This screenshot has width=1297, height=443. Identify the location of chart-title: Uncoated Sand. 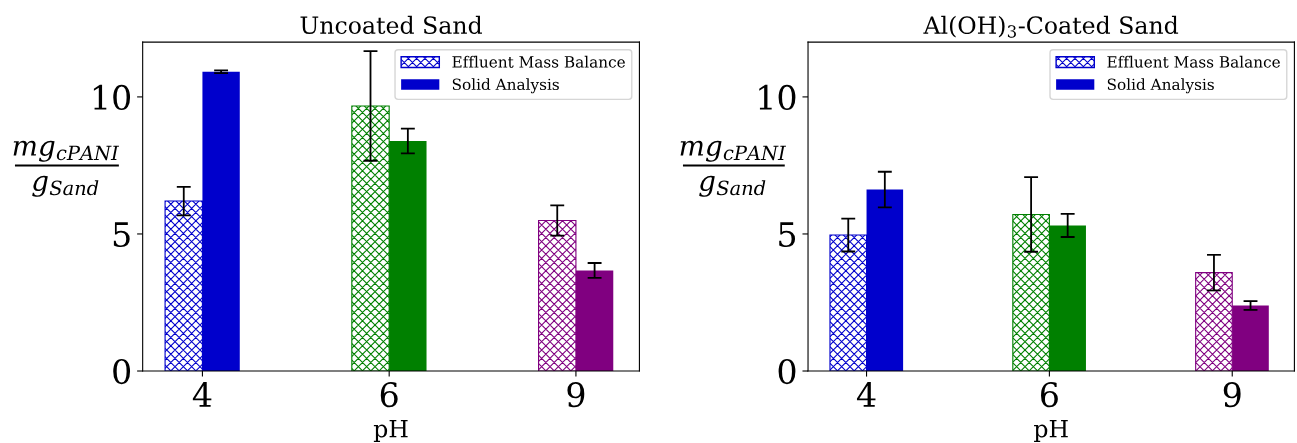
(391, 25).